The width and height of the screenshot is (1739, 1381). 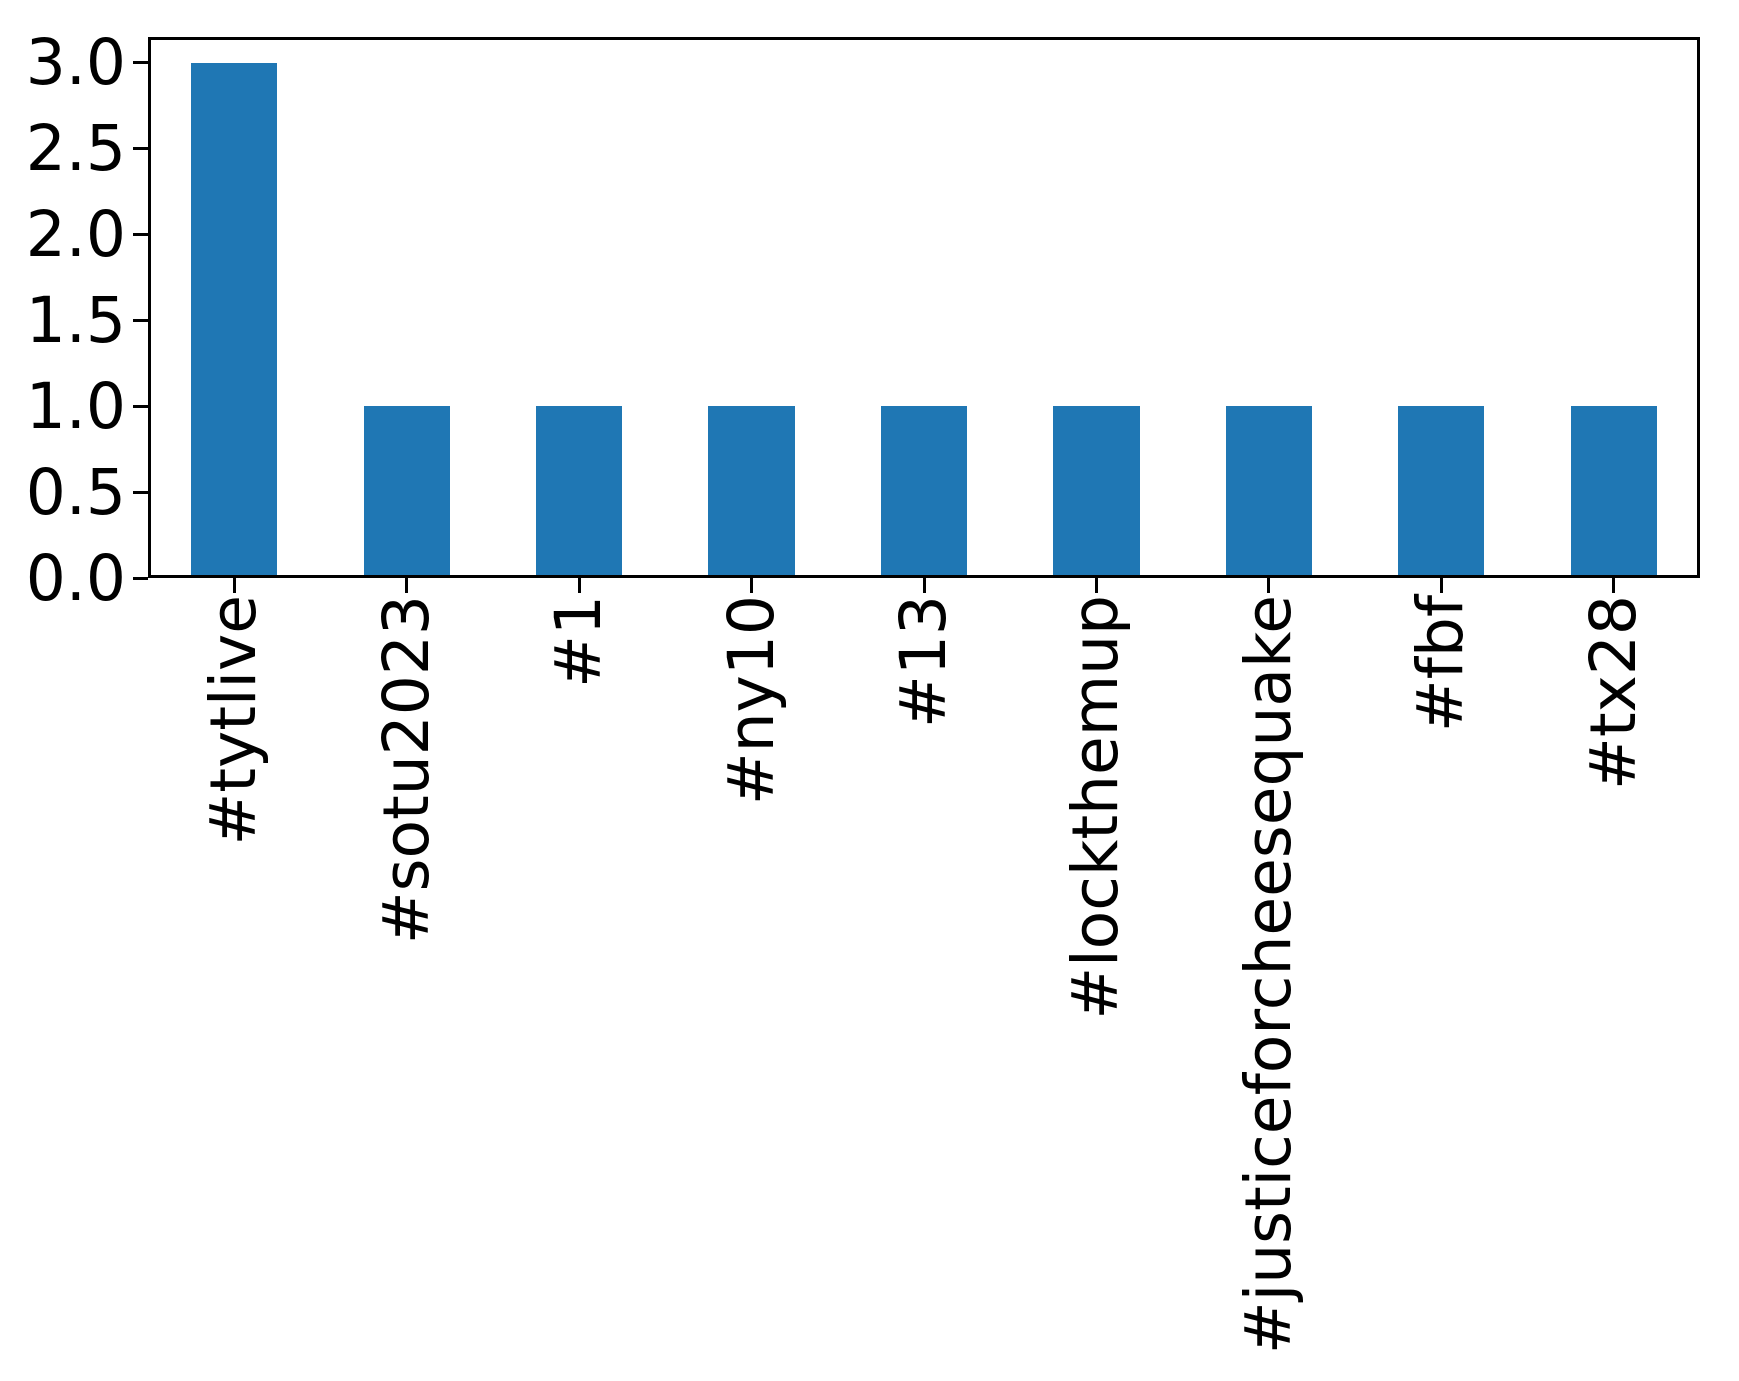 I want to click on y-tick-label: 0.0, so click(x=75, y=578).